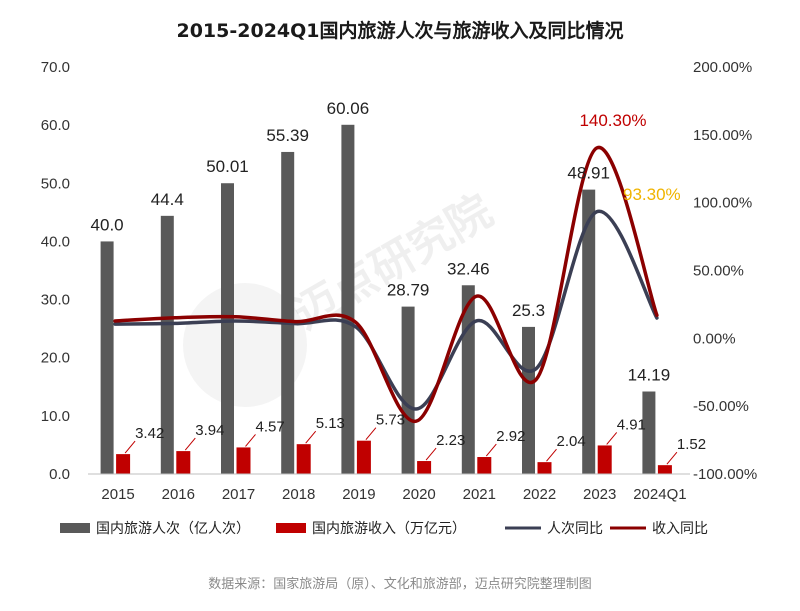 Image resolution: width=800 pixels, height=611 pixels. What do you see at coordinates (575, 529) in the screenshot?
I see `legend-label-people-yoy: 人次同比` at bounding box center [575, 529].